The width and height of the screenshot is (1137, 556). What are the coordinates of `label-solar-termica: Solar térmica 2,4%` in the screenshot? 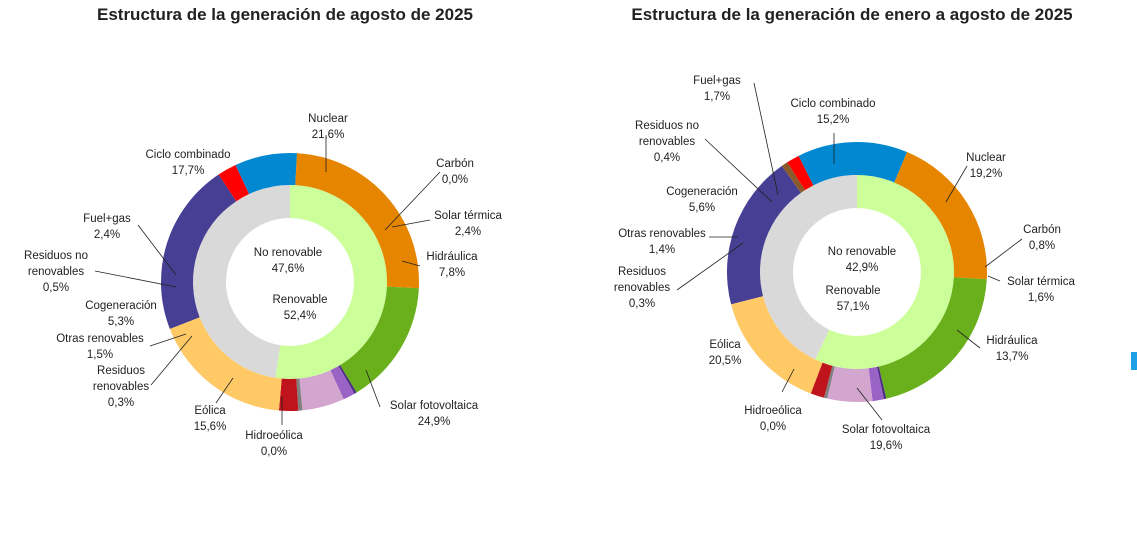 It's located at (468, 224).